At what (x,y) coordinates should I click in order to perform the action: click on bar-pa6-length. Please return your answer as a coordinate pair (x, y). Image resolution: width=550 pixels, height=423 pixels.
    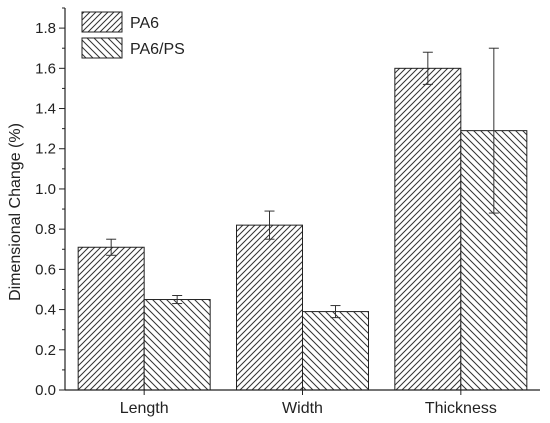
    Looking at the image, I should click on (111, 318).